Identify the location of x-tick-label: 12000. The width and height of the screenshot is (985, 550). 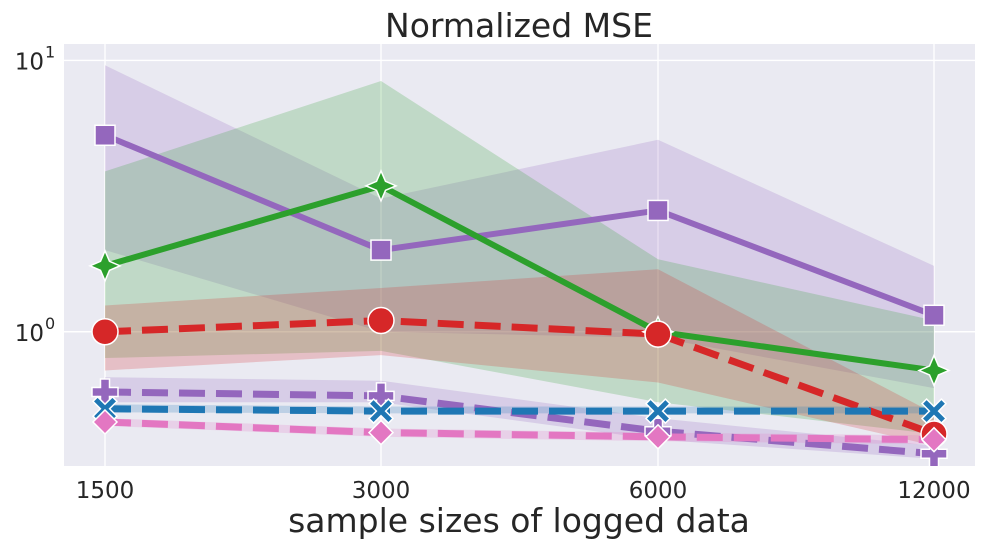
(933, 491).